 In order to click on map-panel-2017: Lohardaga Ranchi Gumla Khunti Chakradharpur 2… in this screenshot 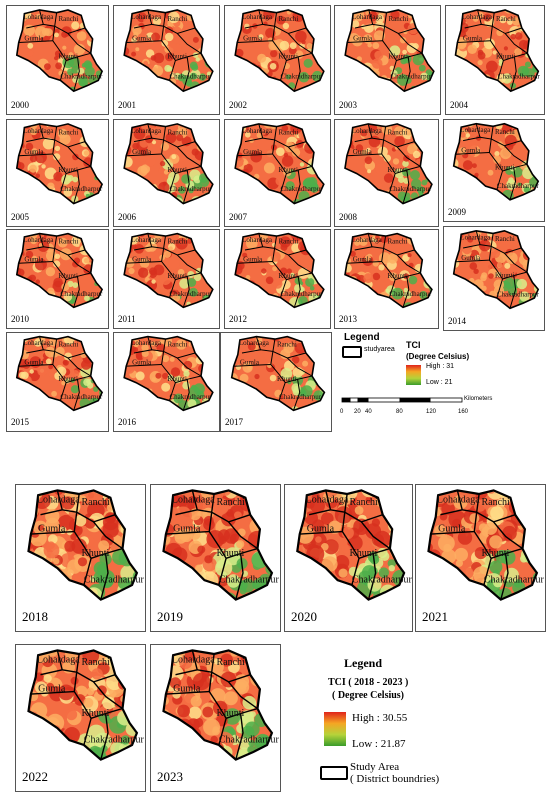, I will do `click(276, 382)`.